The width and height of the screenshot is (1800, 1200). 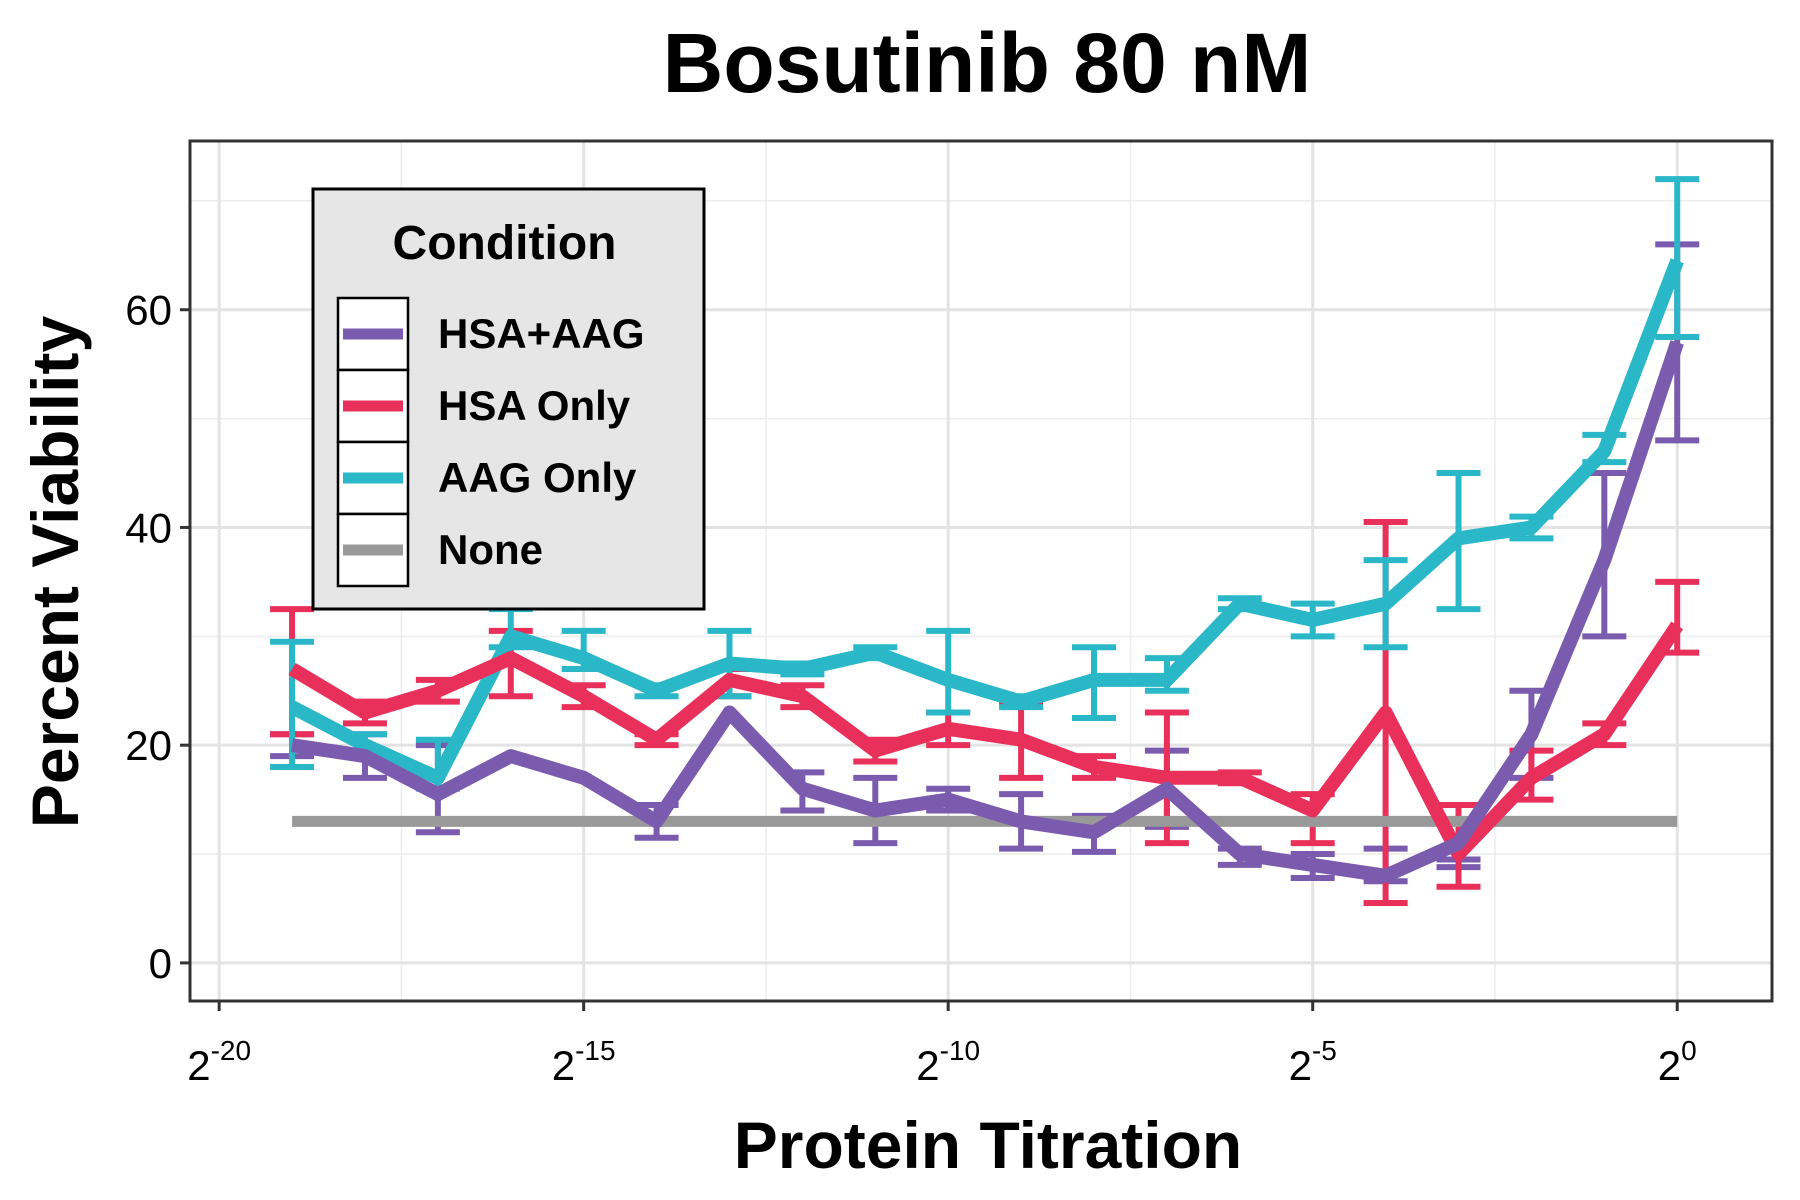 I want to click on x-tick-label: 20, so click(x=1677, y=1062).